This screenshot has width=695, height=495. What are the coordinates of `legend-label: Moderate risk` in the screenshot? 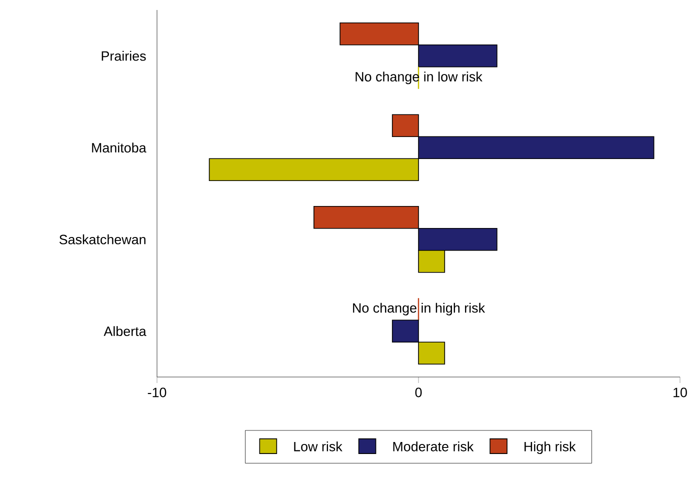 It's located at (433, 446).